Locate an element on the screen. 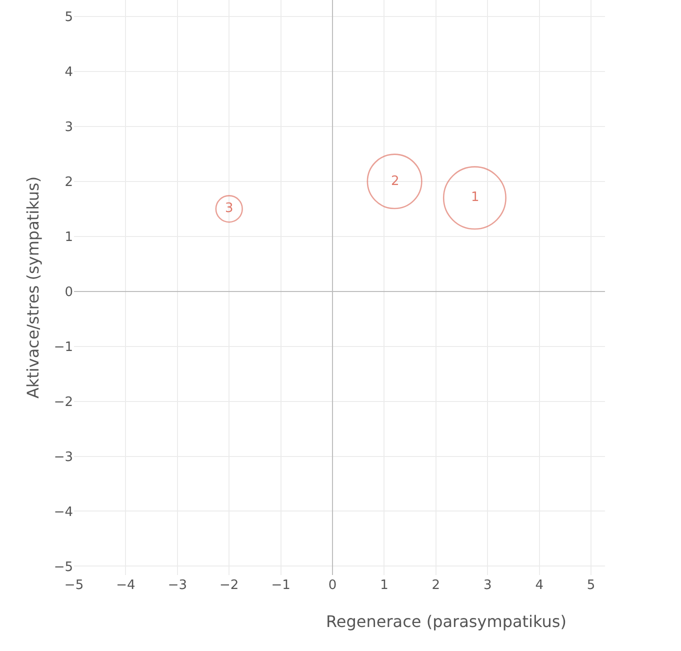 This screenshot has height=651, width=681. y-tick-label: −3 is located at coordinates (63, 457).